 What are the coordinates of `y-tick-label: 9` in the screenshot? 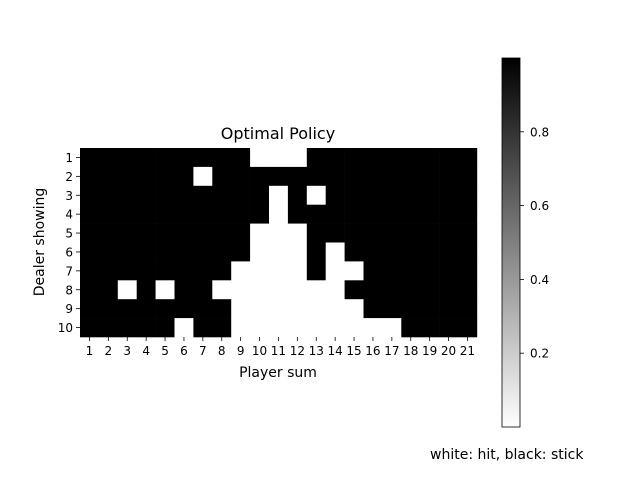 It's located at (69, 309).